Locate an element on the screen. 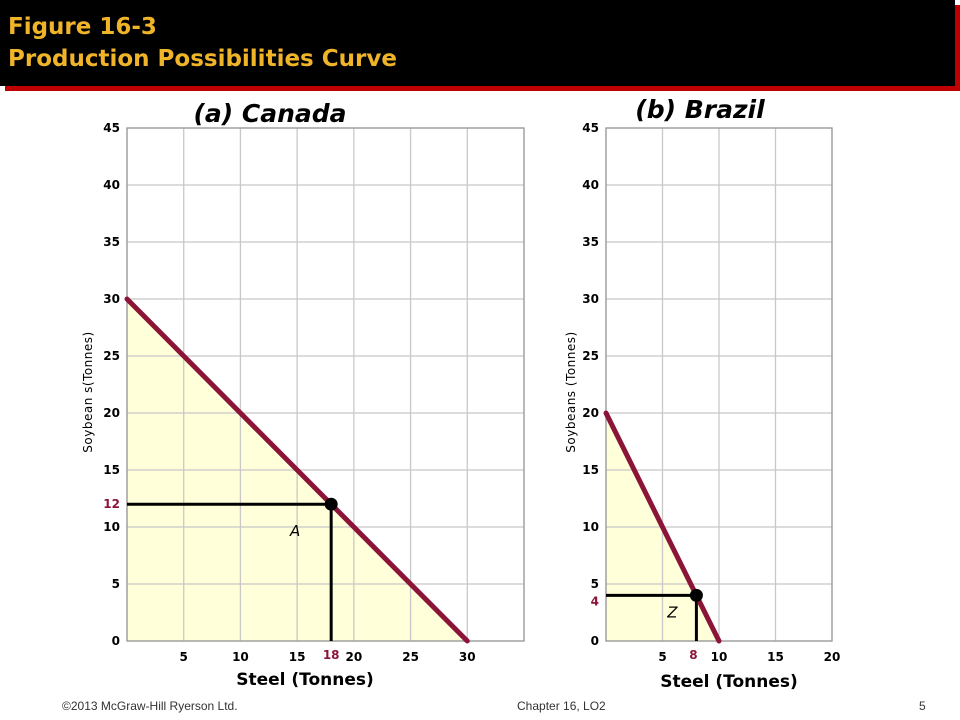 The height and width of the screenshot is (720, 960). brazil-y-tick-label: 40 is located at coordinates (590, 185).